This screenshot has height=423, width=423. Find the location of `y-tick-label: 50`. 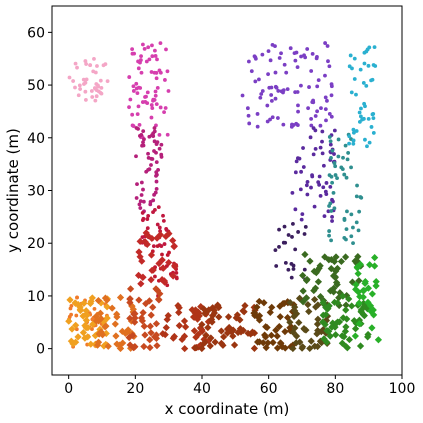

y-tick-label: 50 is located at coordinates (36, 86).